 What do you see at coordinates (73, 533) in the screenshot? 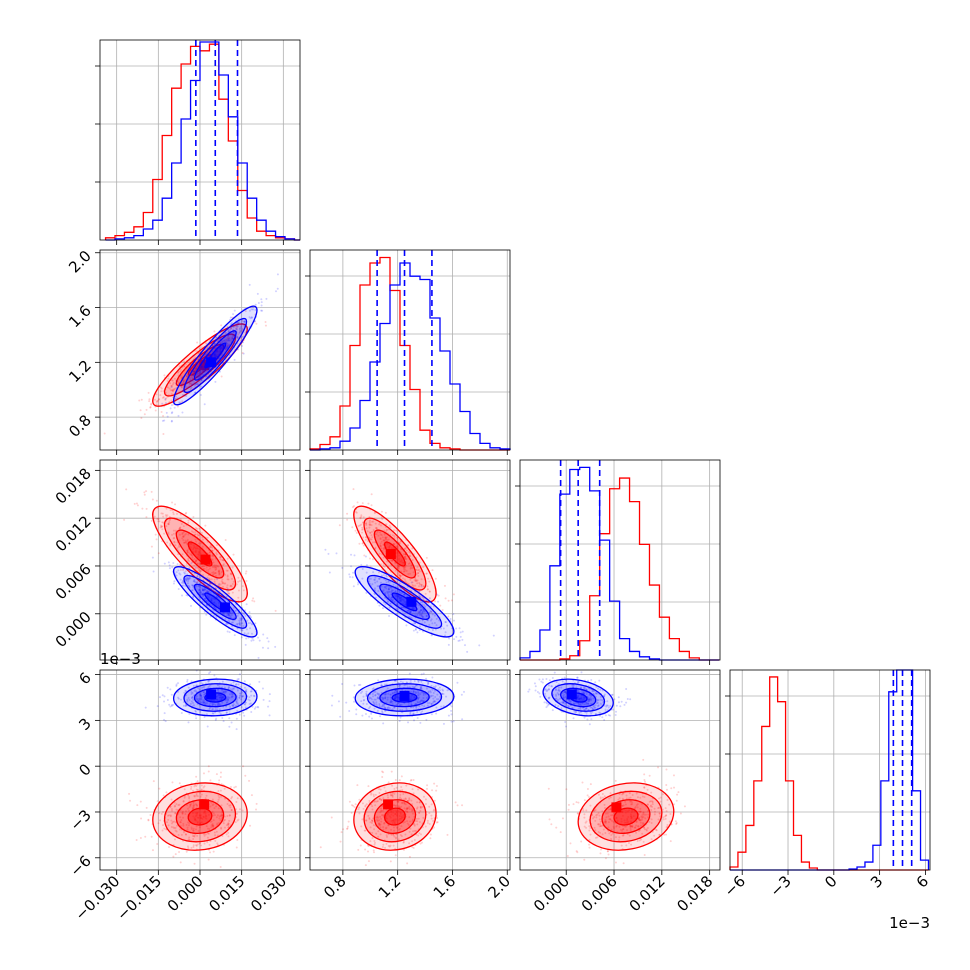
I see `y-tick-label: 0.012` at bounding box center [73, 533].